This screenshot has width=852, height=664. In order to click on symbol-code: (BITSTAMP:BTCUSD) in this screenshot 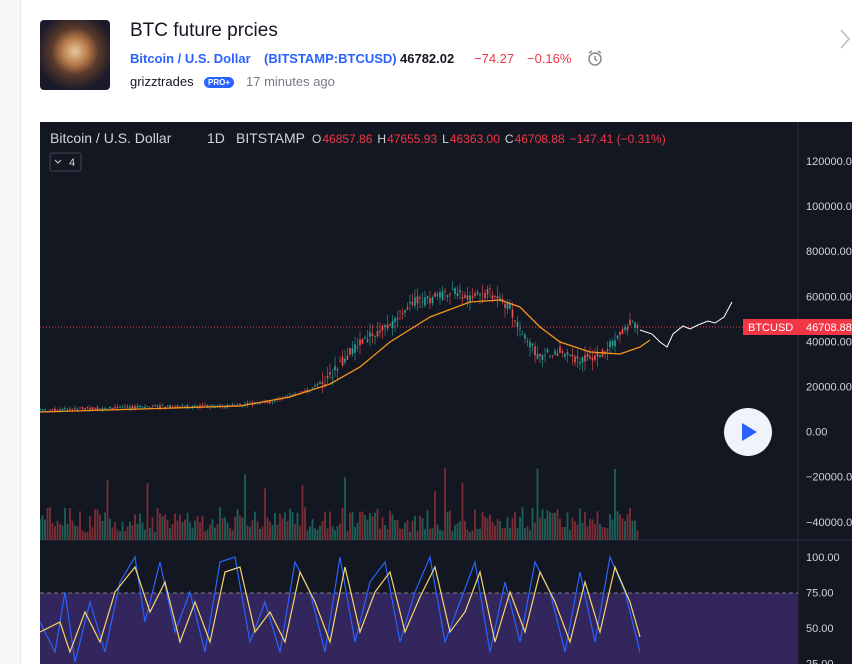, I will do `click(330, 58)`.